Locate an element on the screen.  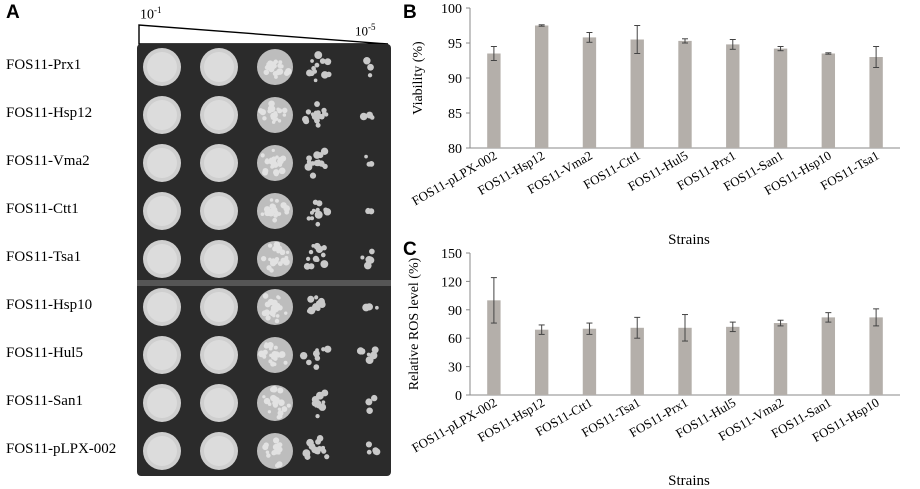
panel-letter-b: B is located at coordinates (410, 12).